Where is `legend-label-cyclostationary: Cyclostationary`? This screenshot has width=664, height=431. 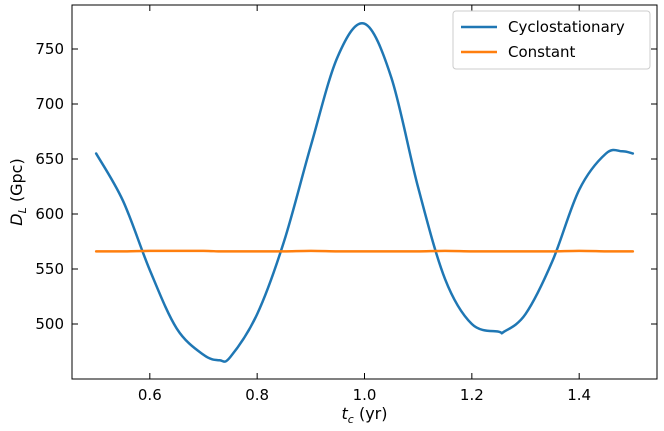 legend-label-cyclostationary: Cyclostationary is located at coordinates (566, 27).